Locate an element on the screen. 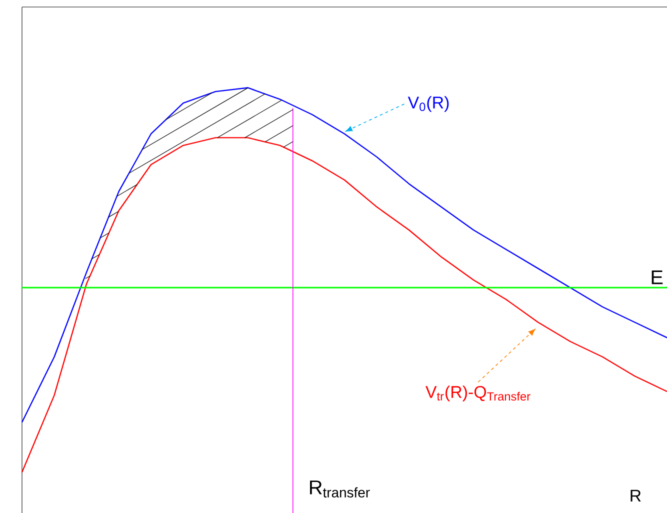 The width and height of the screenshot is (667, 513). text: V$_{tr}$(R)-Q$_{Transfer}$ is located at coordinates (478, 394).